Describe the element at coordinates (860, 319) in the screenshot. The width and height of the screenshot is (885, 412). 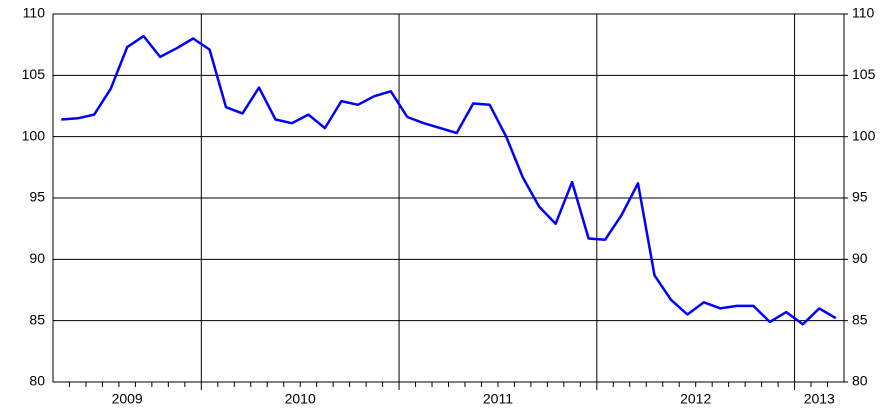
I see `y2-tick-label: 85` at that location.